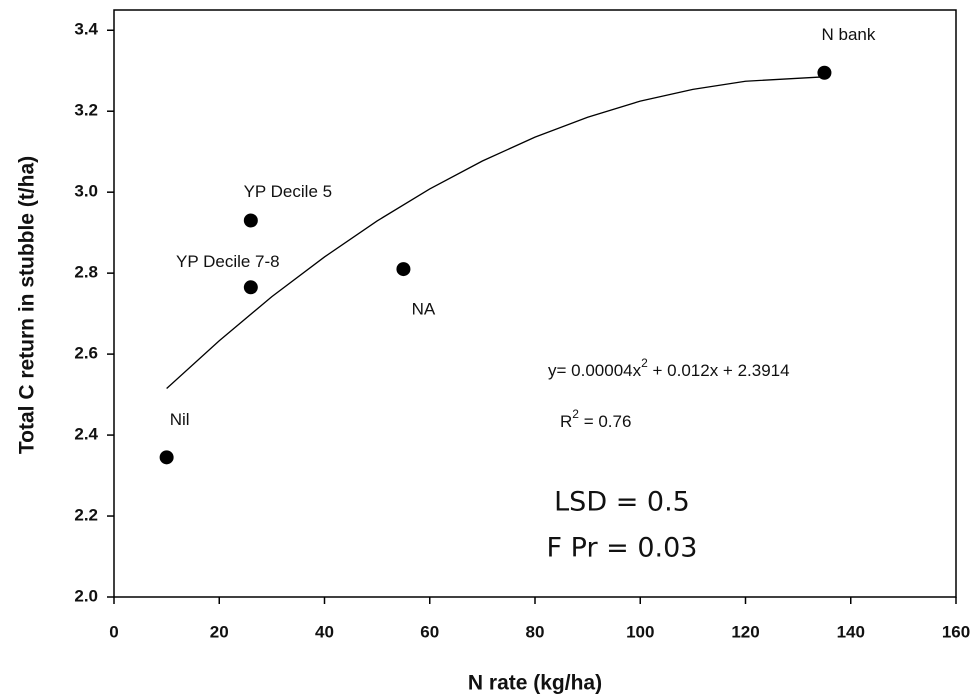 This screenshot has height=700, width=980. Describe the element at coordinates (219, 631) in the screenshot. I see `x-tick-label: 20` at that location.